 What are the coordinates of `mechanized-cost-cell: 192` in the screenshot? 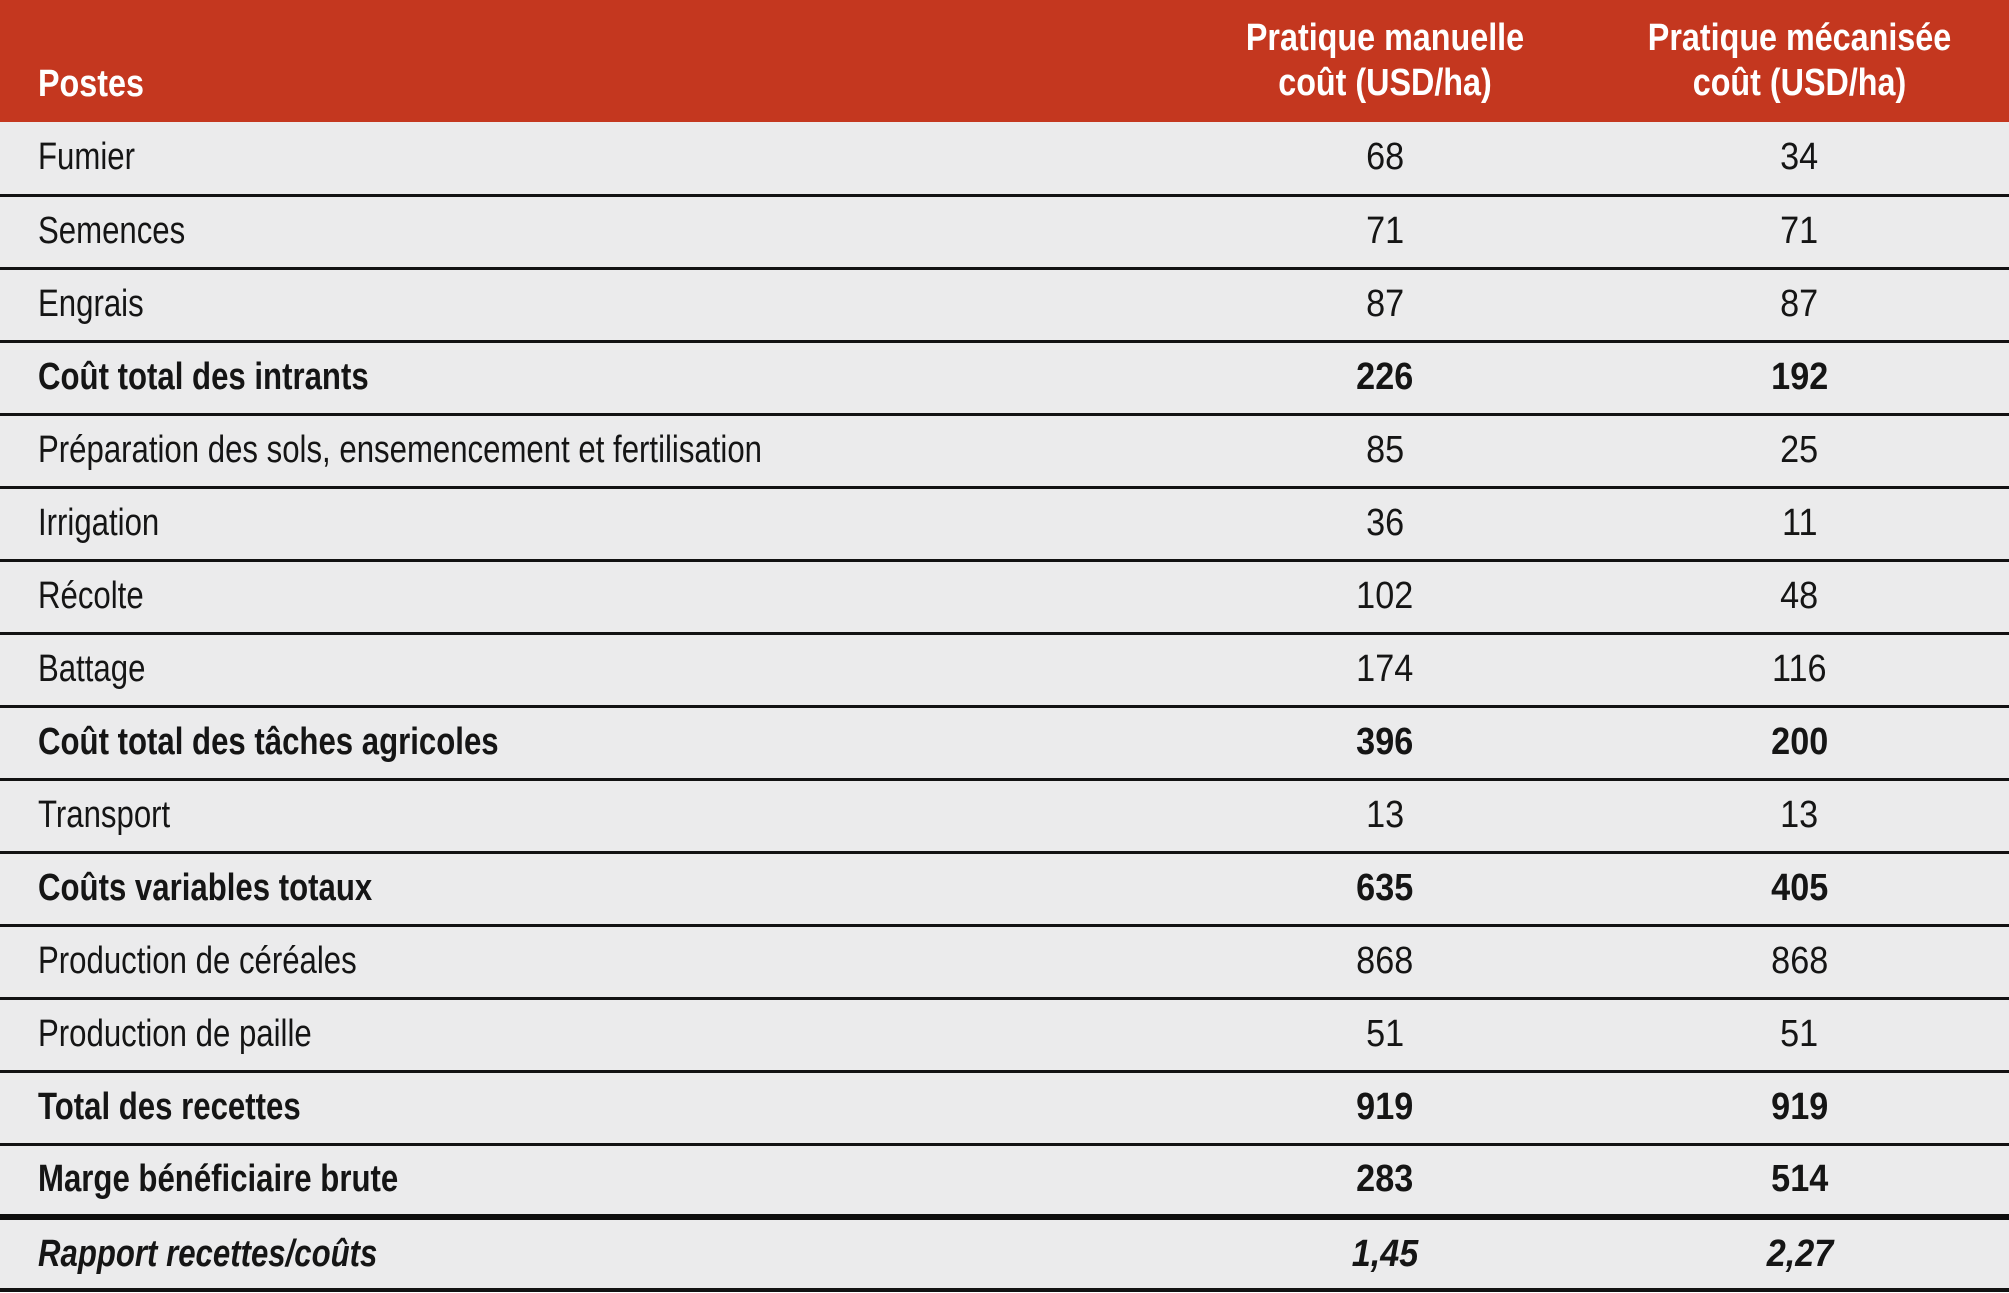 It's located at (1799, 376).